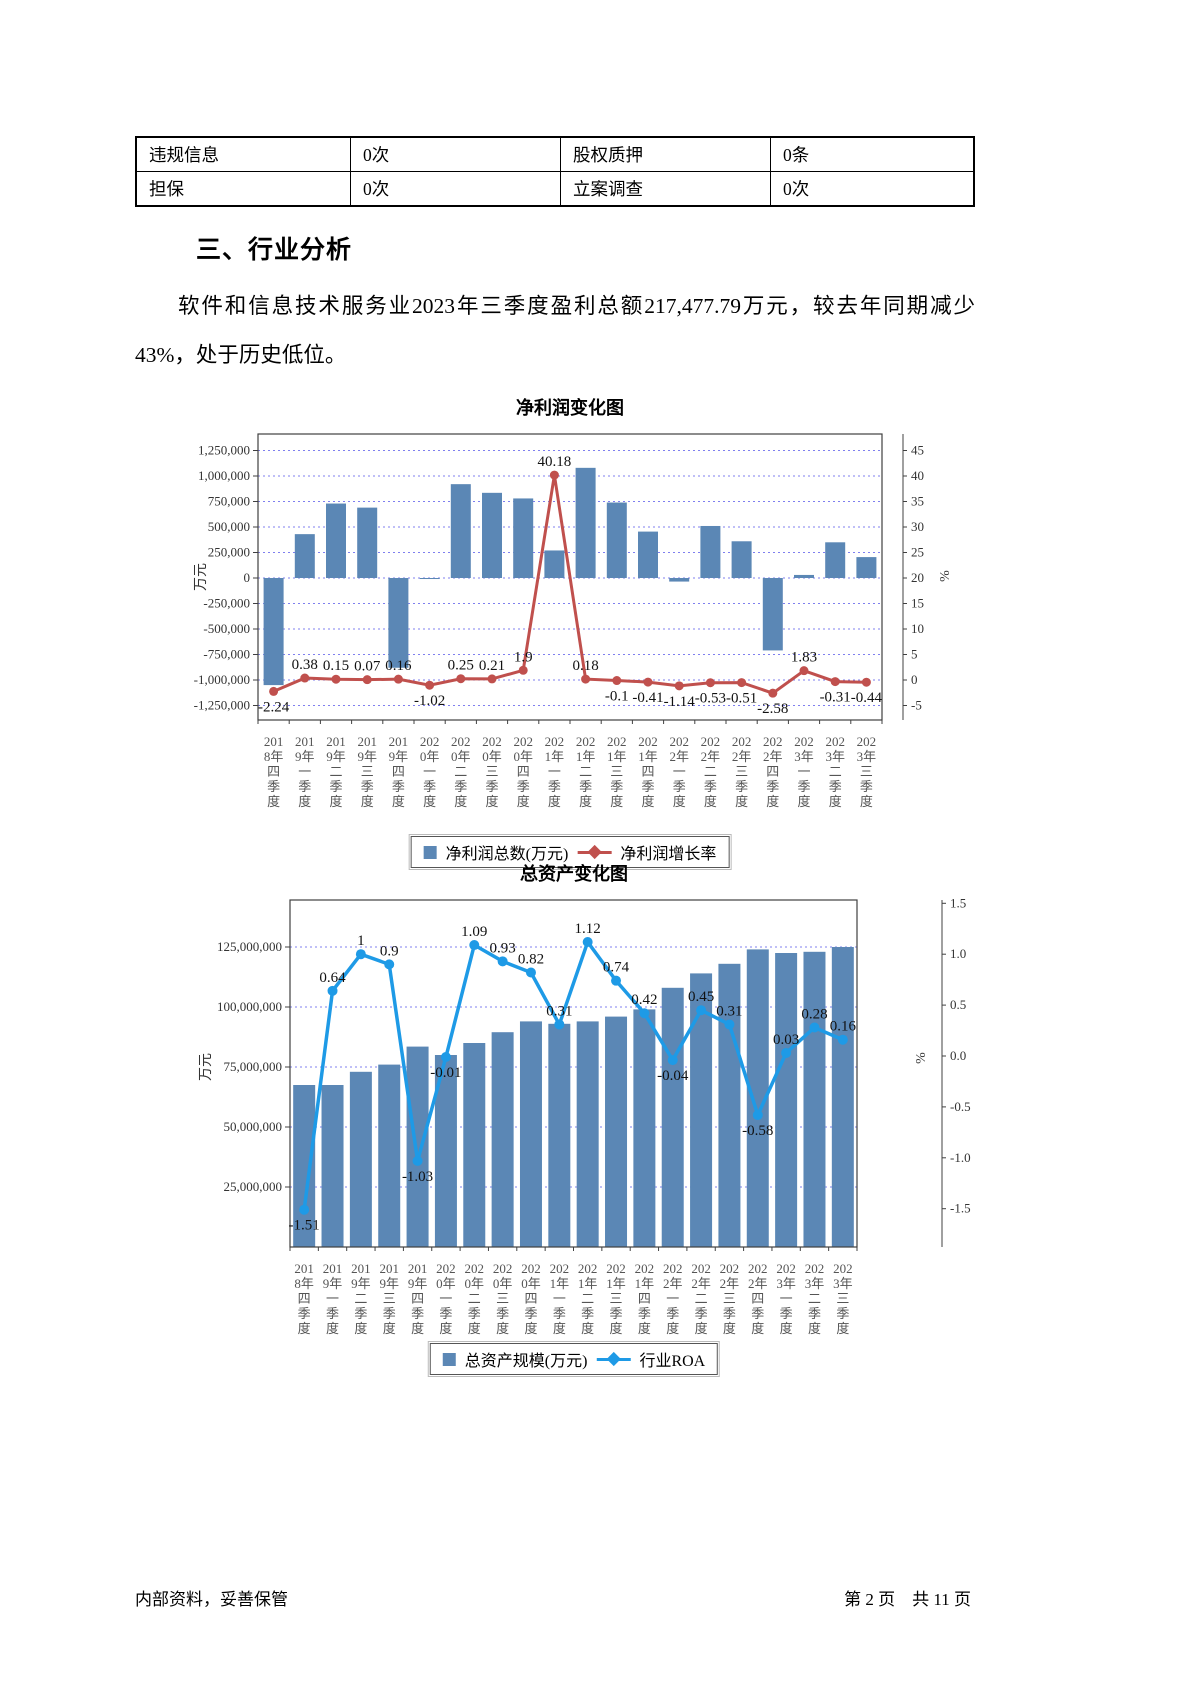  Describe the element at coordinates (673, 1076) in the screenshot. I see `svg-text: -0.04` at that location.